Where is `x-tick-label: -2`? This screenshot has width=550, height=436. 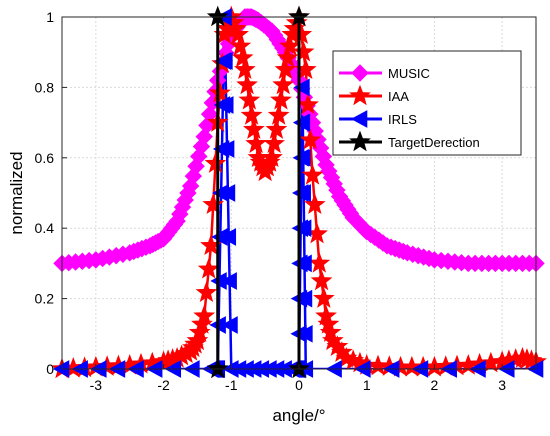 x-tick-label: -2 is located at coordinates (163, 385).